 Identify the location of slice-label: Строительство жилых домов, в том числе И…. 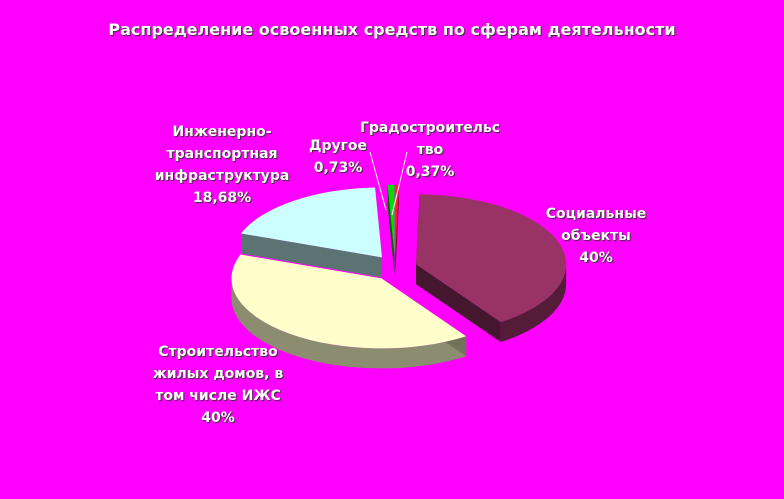
(218, 374).